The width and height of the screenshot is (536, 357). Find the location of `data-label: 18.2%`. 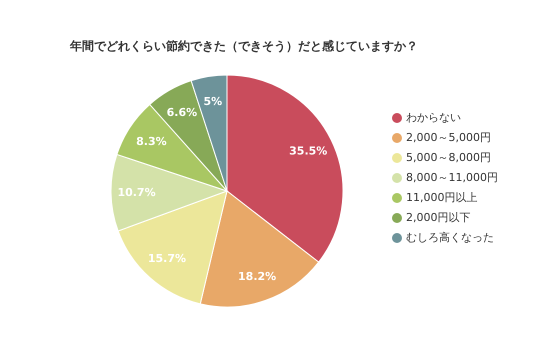

data-label: 18.2% is located at coordinates (257, 276).